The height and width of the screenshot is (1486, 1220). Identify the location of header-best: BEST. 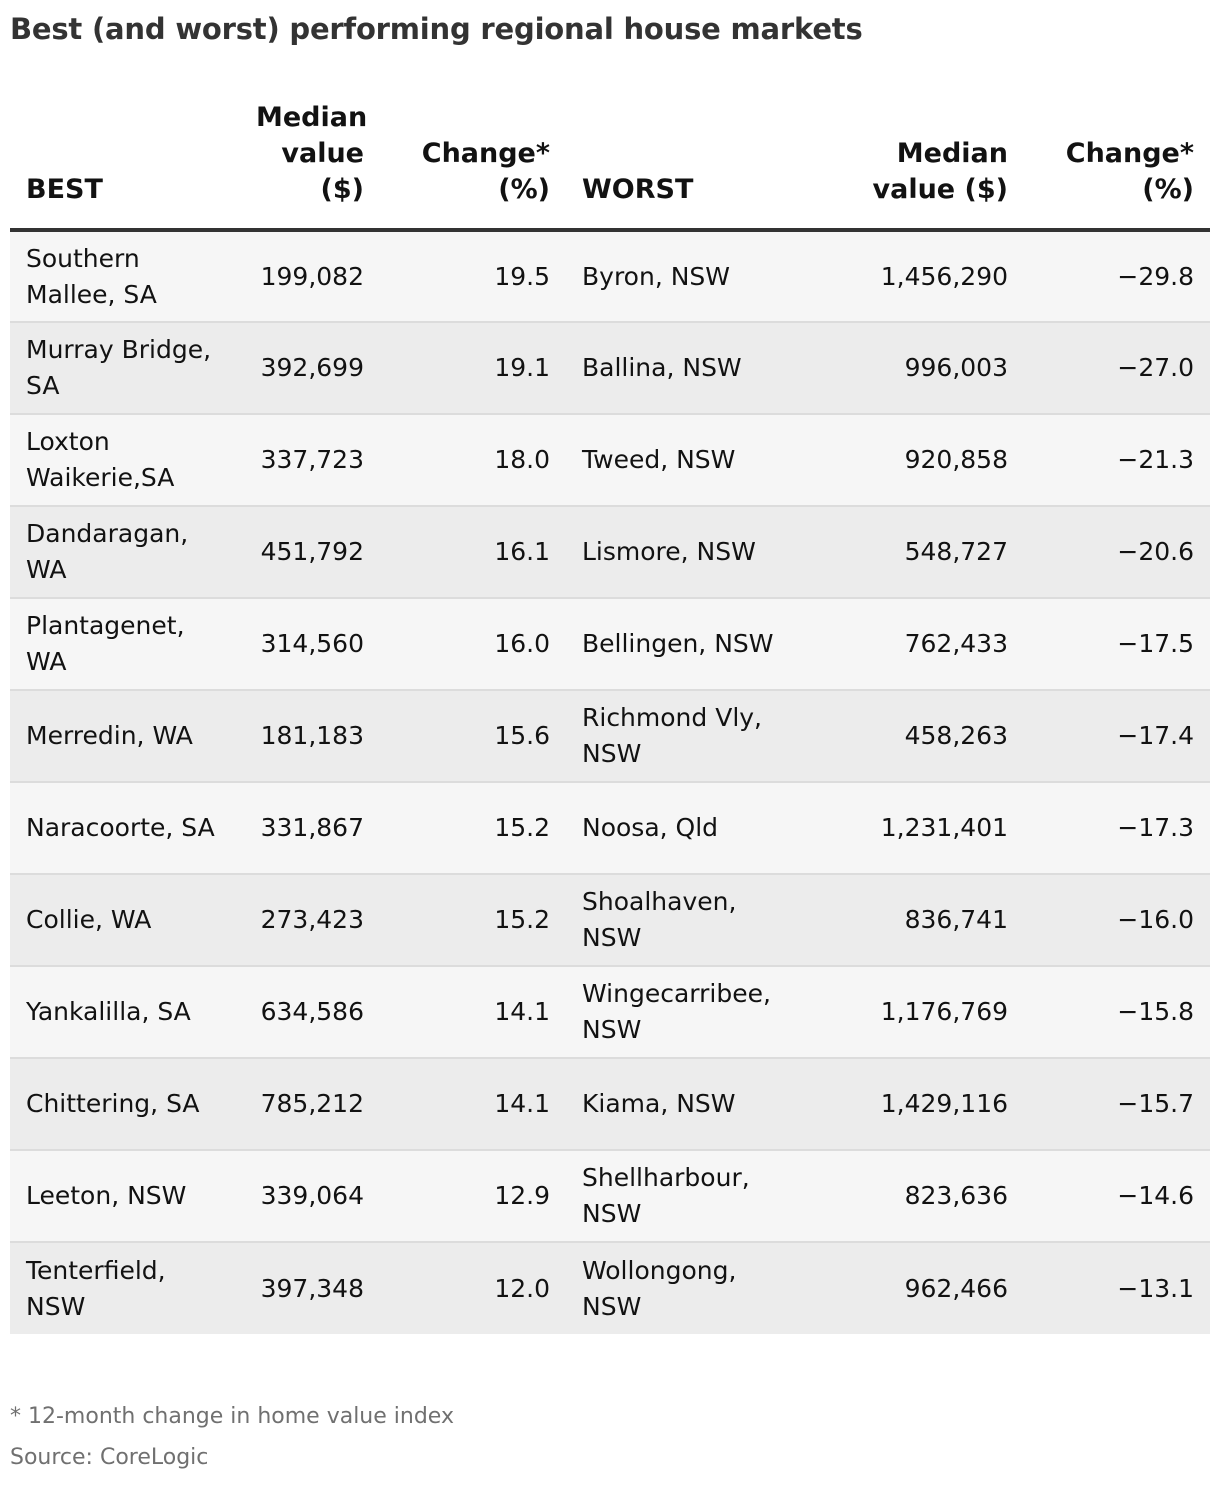
(125, 166).